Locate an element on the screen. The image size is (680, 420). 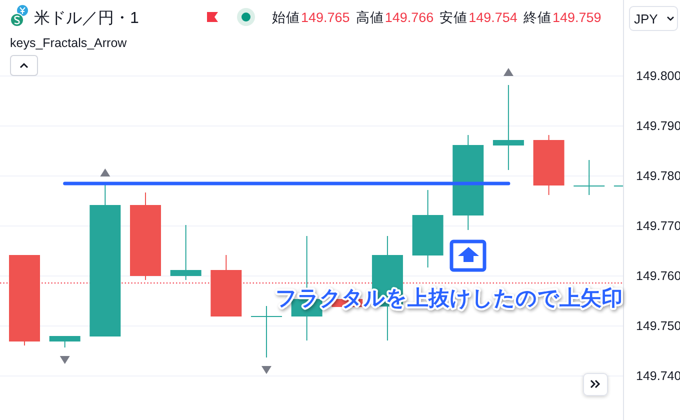
text: JPY is located at coordinates (646, 19).